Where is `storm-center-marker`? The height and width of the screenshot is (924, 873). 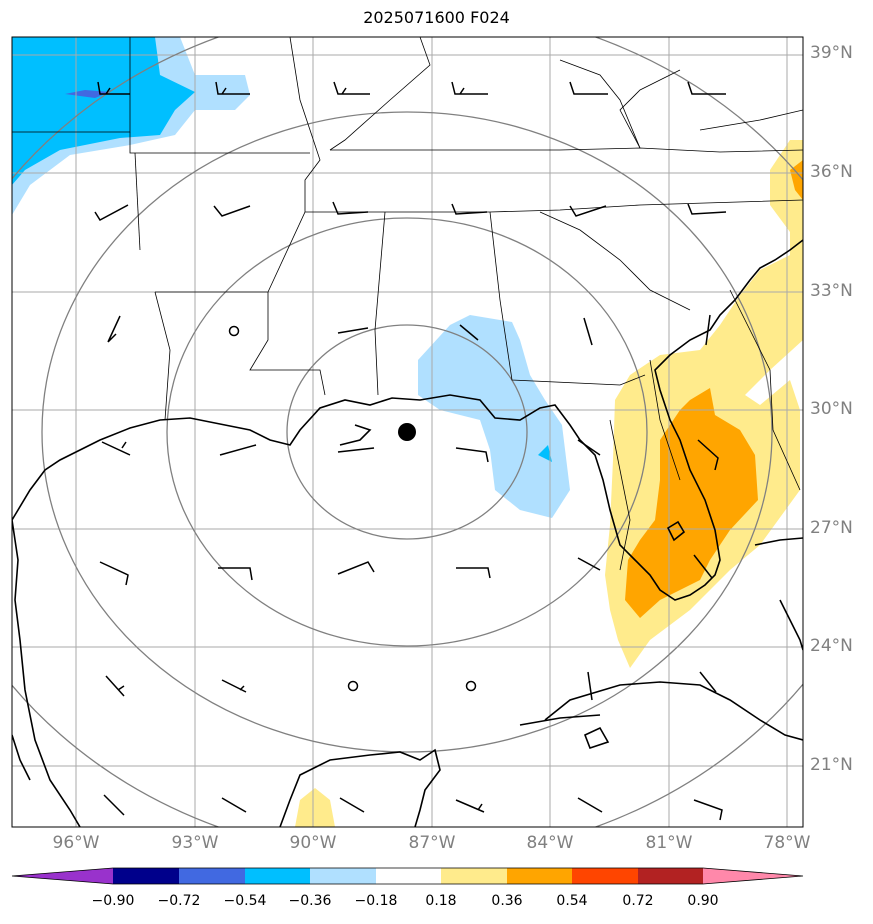
storm-center-marker is located at coordinates (407, 432).